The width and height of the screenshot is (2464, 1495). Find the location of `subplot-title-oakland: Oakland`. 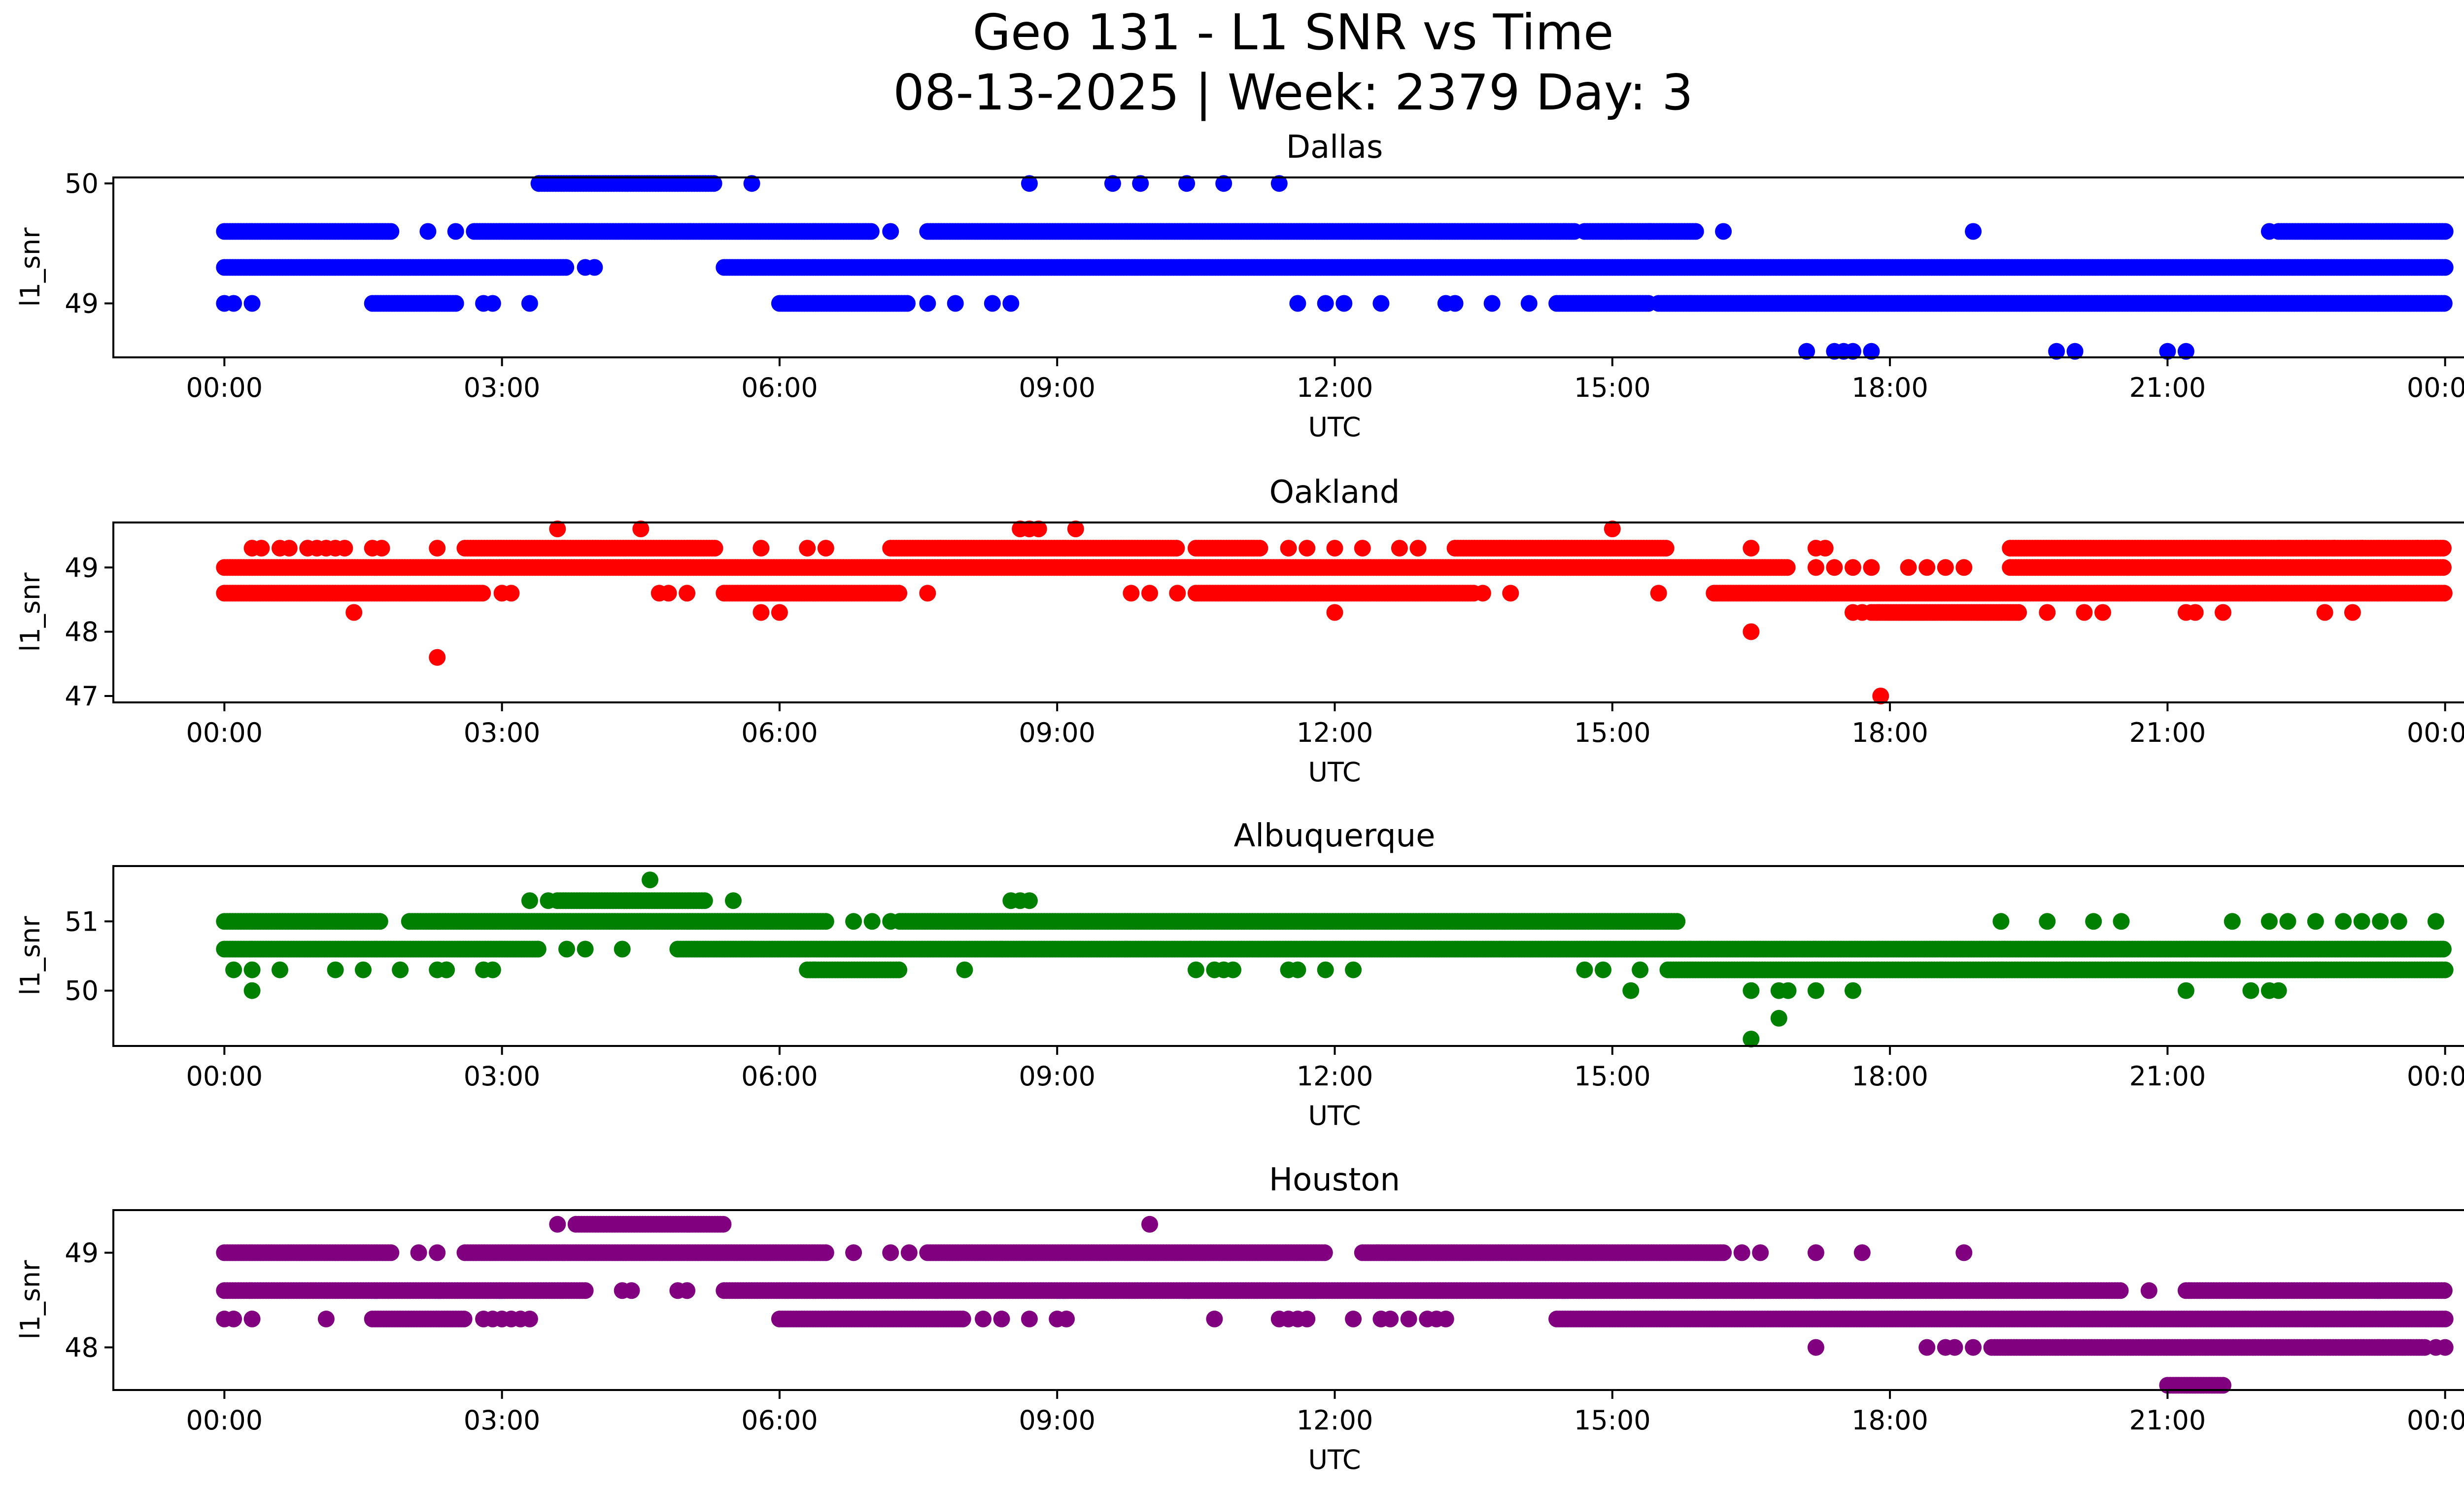

subplot-title-oakland: Oakland is located at coordinates (1334, 492).